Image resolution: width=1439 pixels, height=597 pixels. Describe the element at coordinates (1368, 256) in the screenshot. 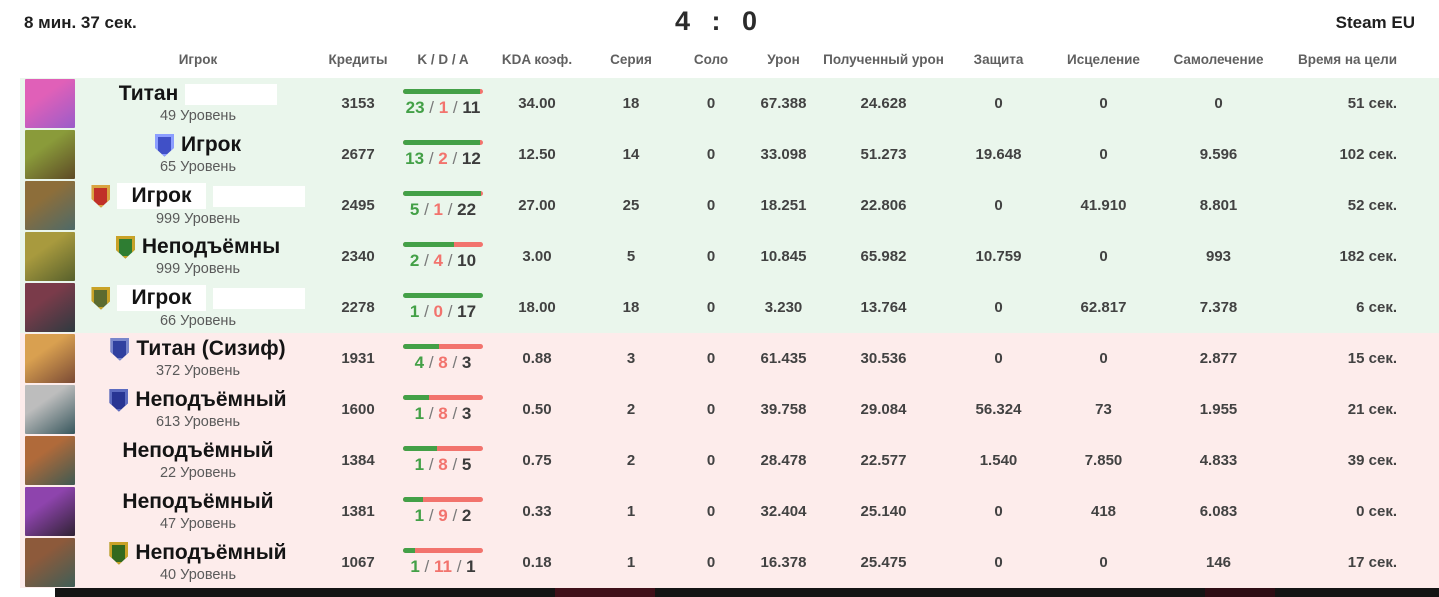

I see `objective-time-value: 182 сек.` at that location.